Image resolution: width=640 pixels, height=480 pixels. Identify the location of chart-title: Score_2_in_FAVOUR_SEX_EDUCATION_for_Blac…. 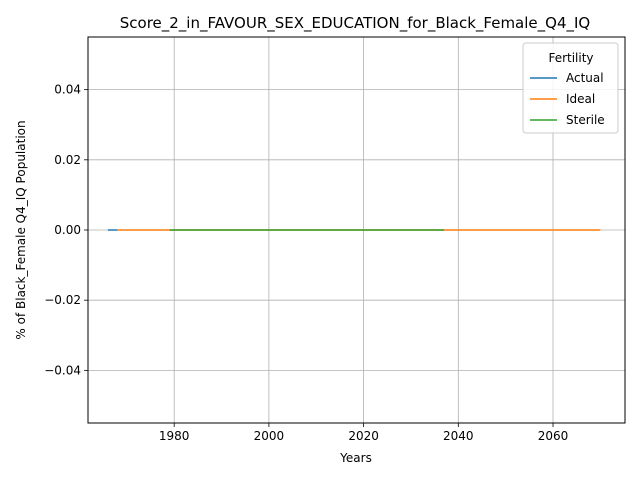
(355, 23).